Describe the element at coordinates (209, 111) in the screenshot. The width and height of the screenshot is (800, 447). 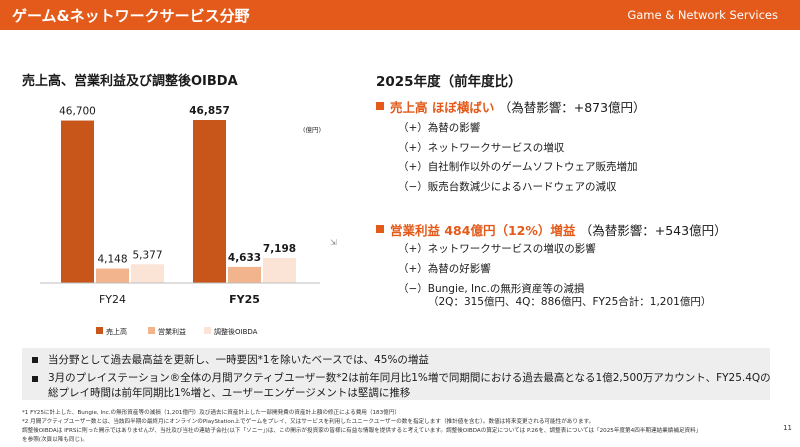
I see `bar-value-label: 46,857` at that location.